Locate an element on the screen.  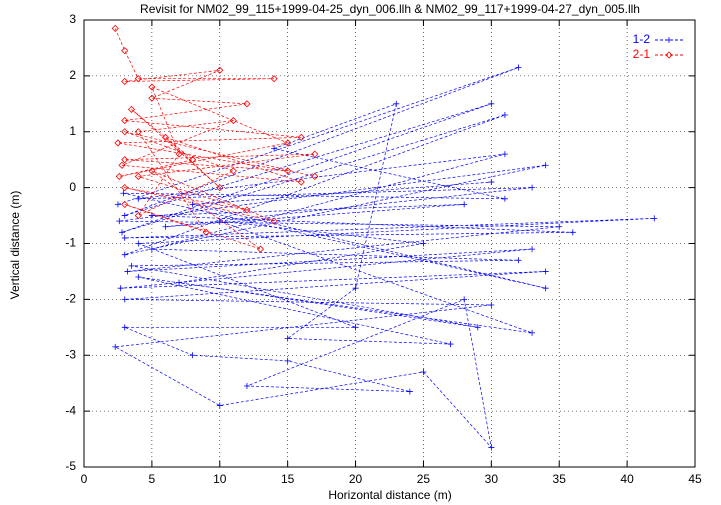
y-tick-label: -2 is located at coordinates (70, 299).